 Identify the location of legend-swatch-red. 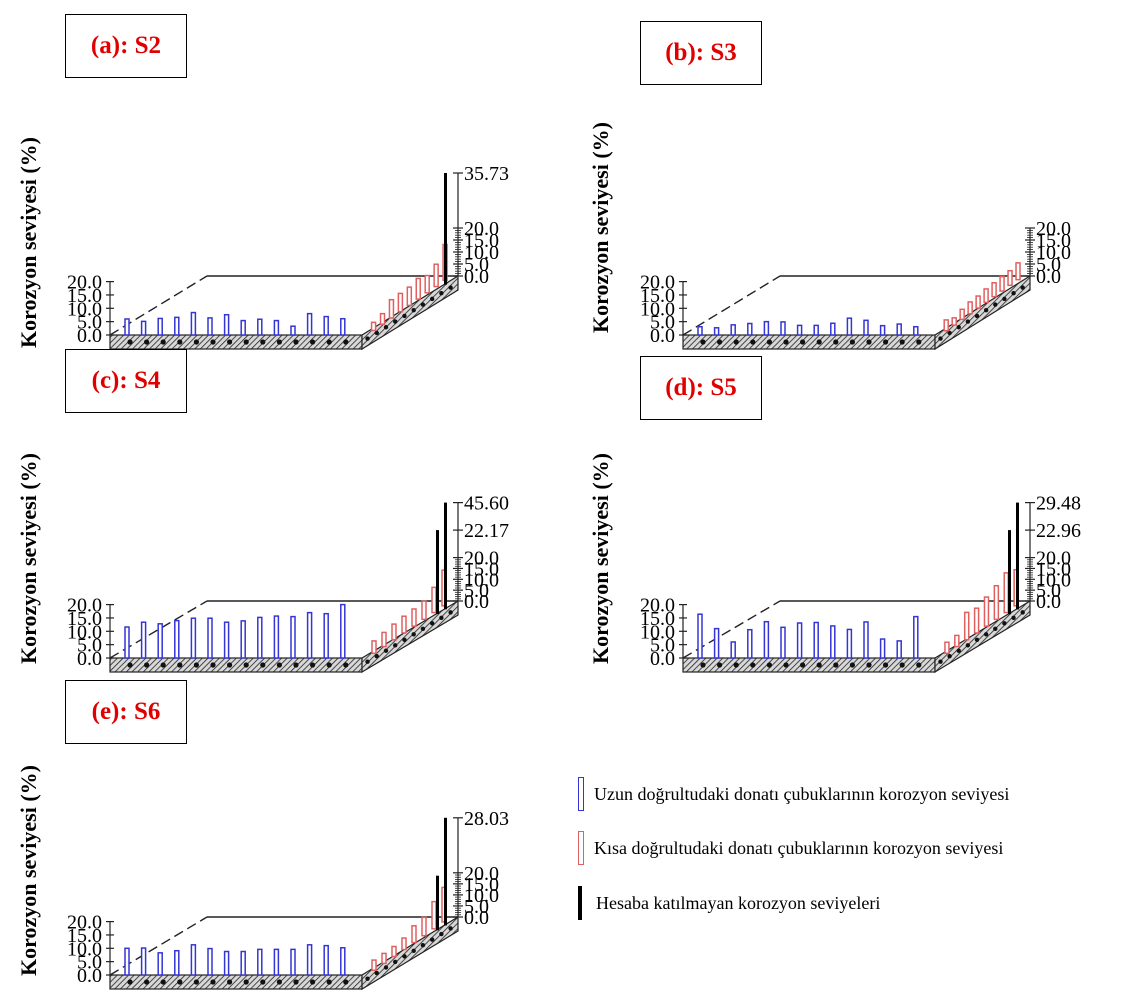
(581, 848).